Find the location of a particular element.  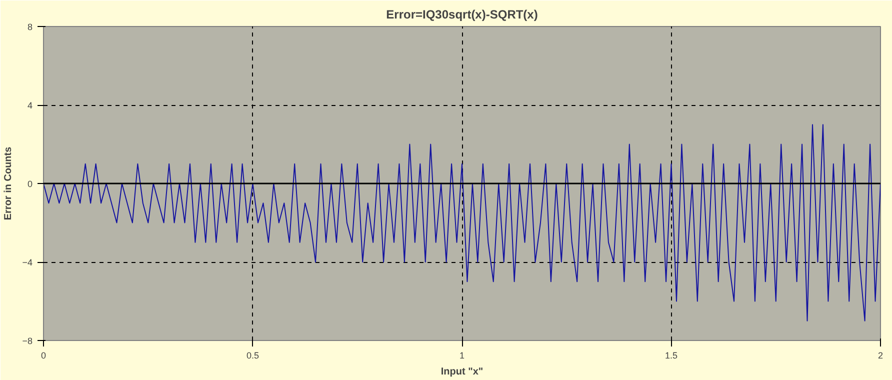

chart-title: Error=IQ30sqrt(x)-SQRT(x) is located at coordinates (462, 15).